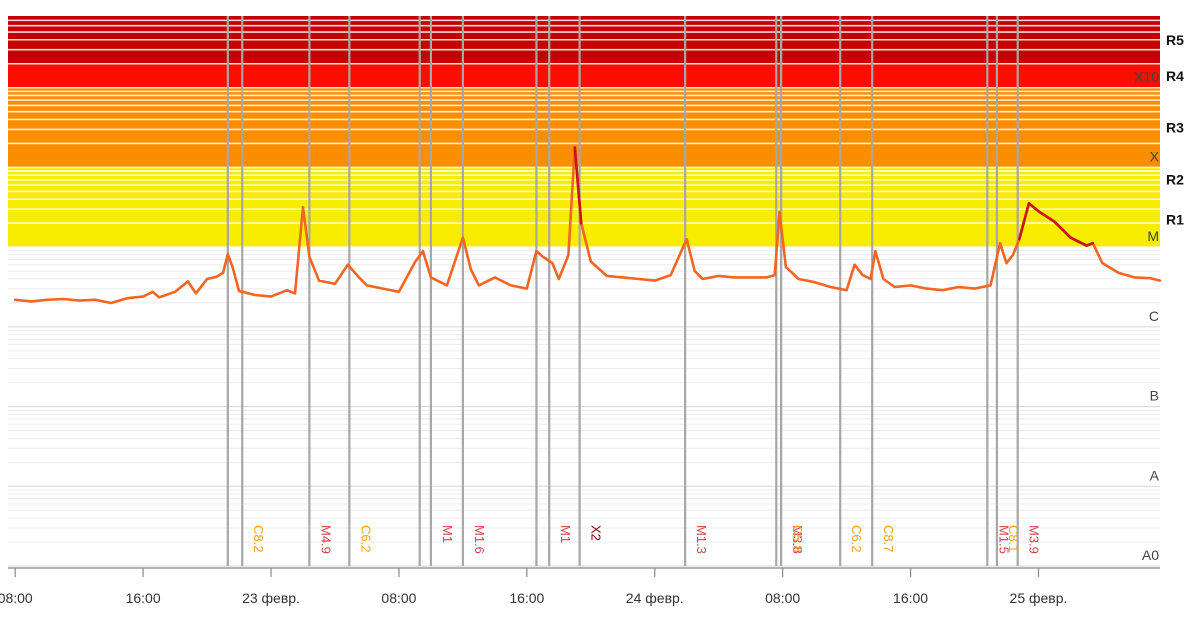  I want to click on y-class-label: A, so click(1155, 475).